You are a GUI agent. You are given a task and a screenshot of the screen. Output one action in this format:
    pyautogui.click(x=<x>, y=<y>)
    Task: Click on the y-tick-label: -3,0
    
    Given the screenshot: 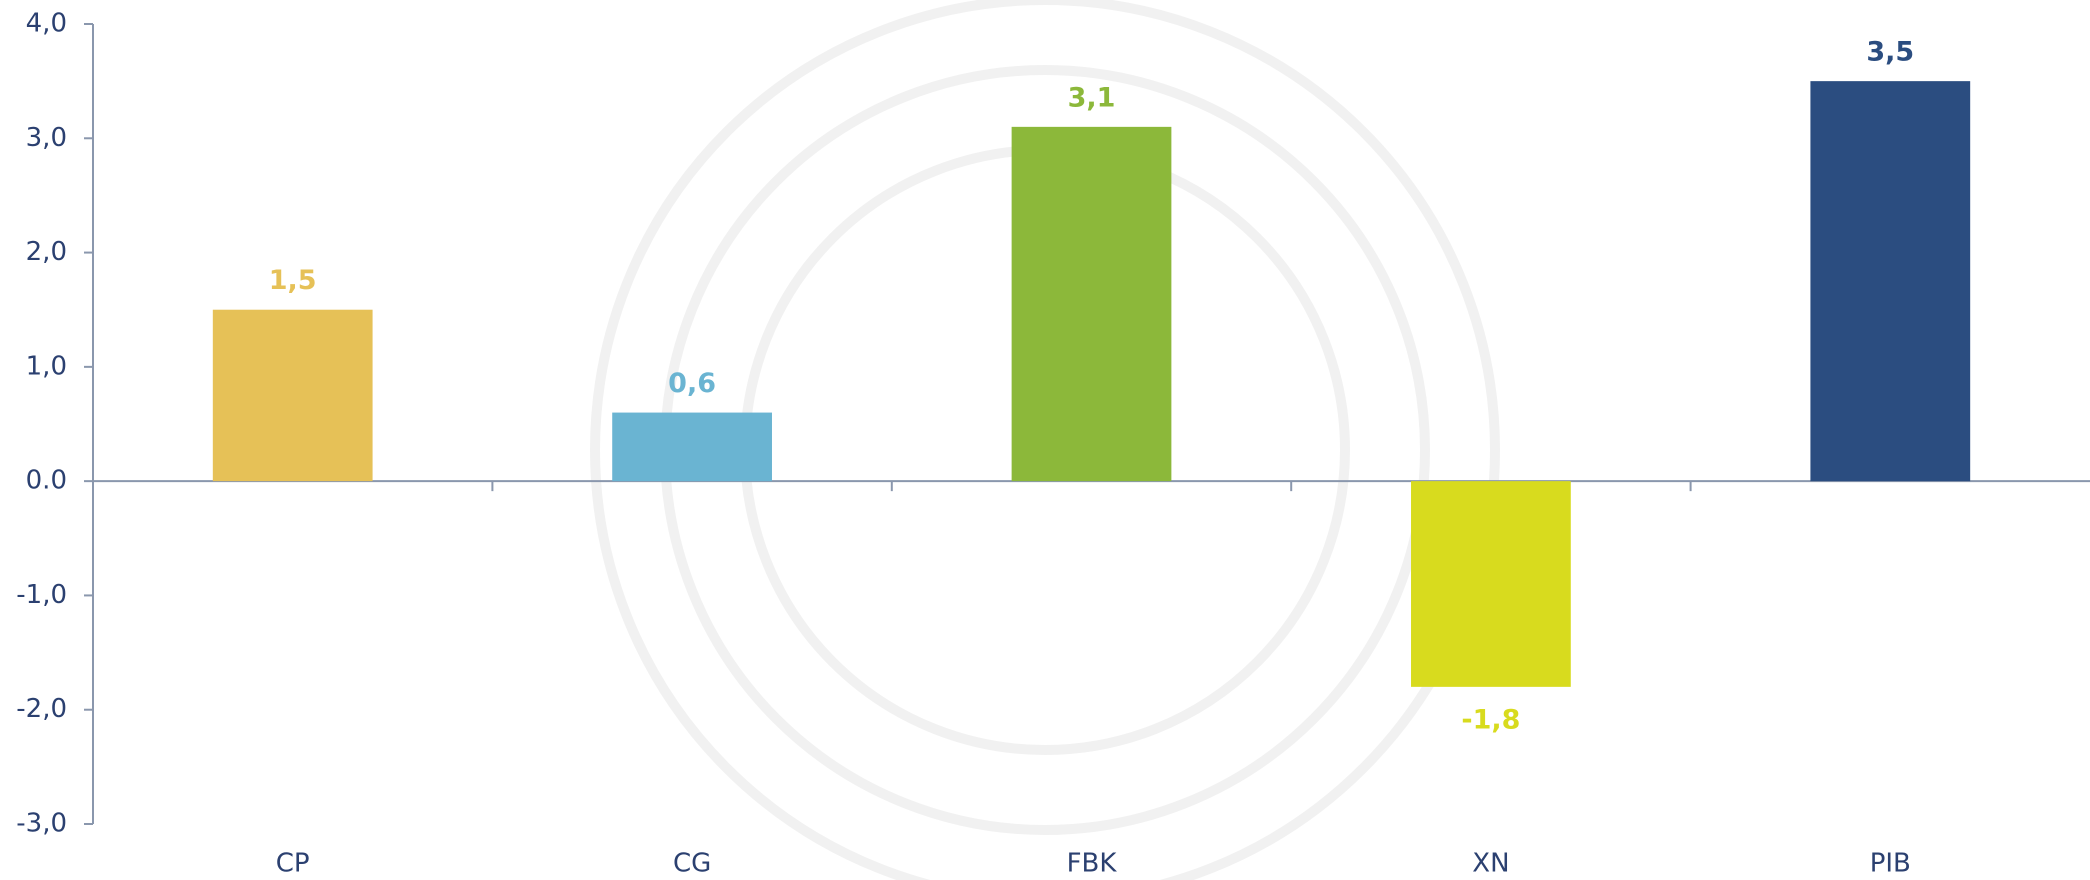 What is the action you would take?
    pyautogui.click(x=41, y=824)
    